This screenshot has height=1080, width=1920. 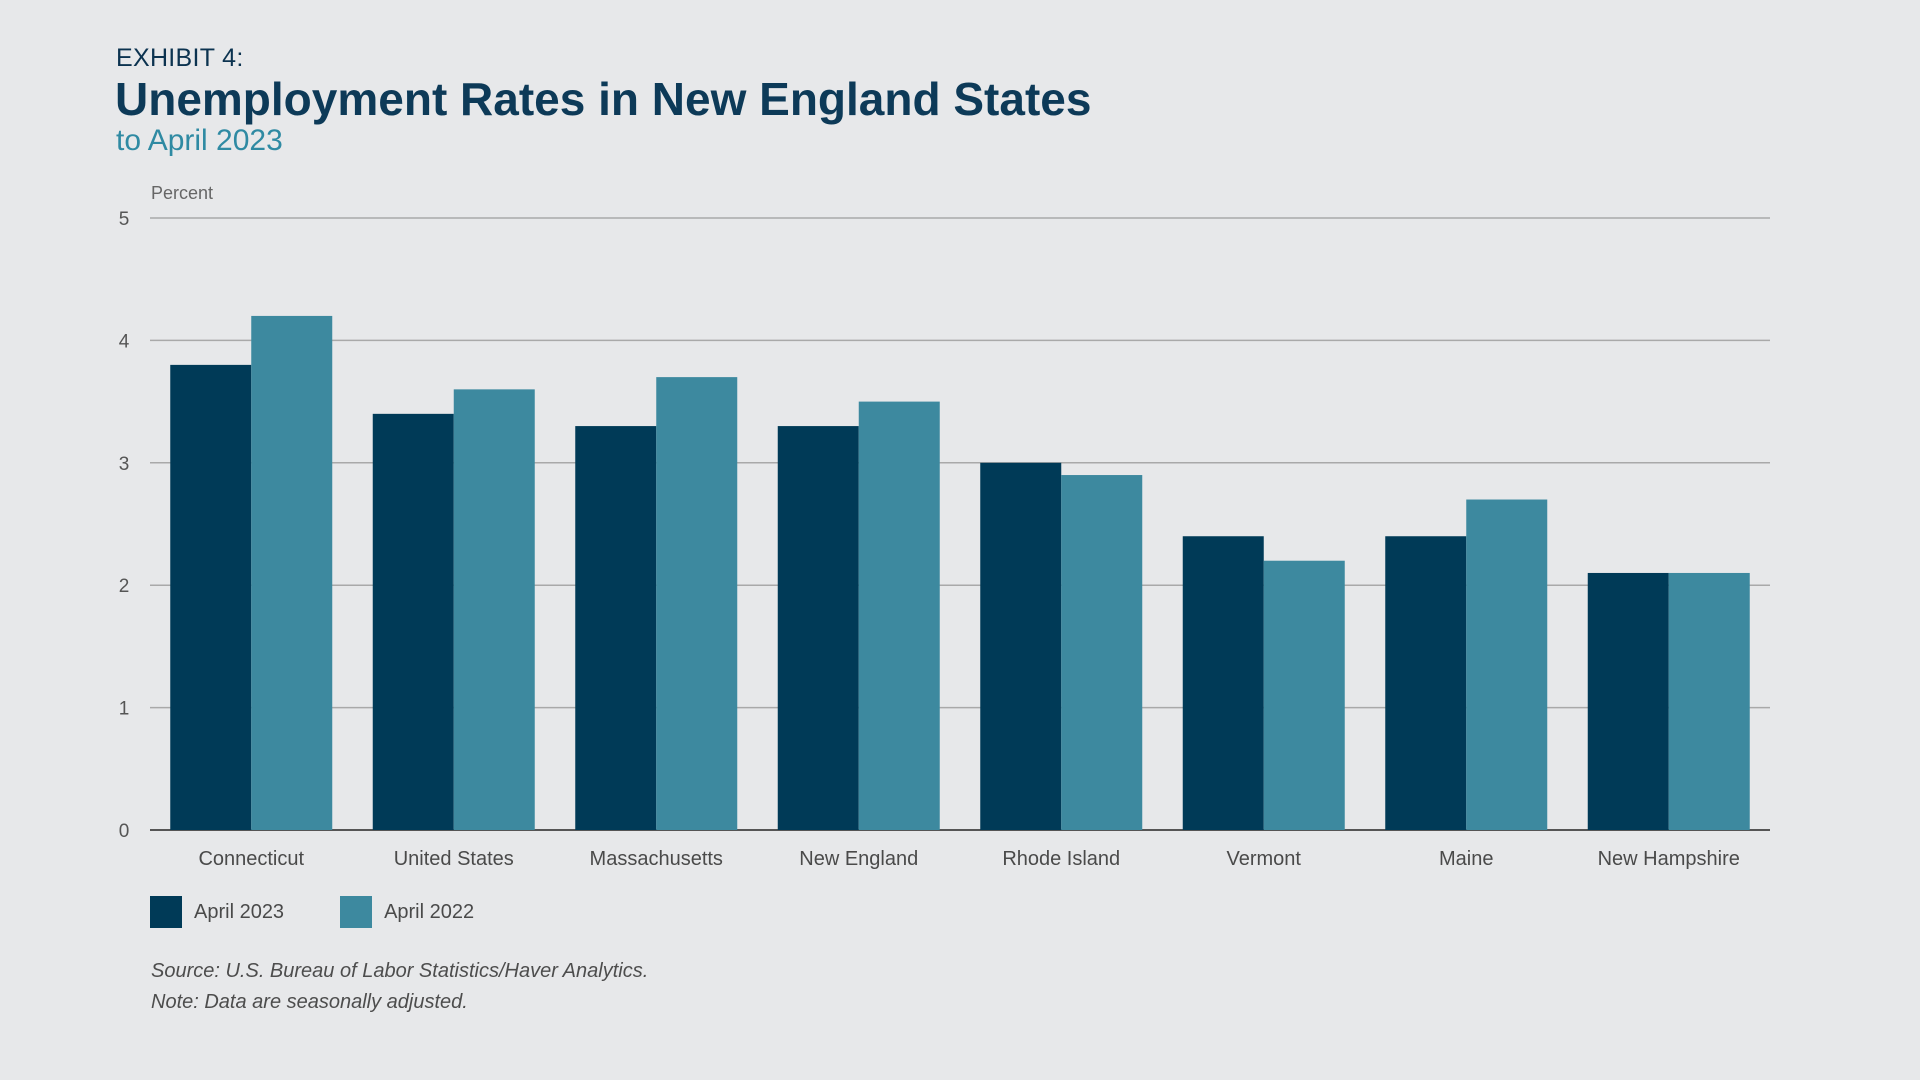 What do you see at coordinates (429, 911) in the screenshot?
I see `legend-label-april-2022: April 2022` at bounding box center [429, 911].